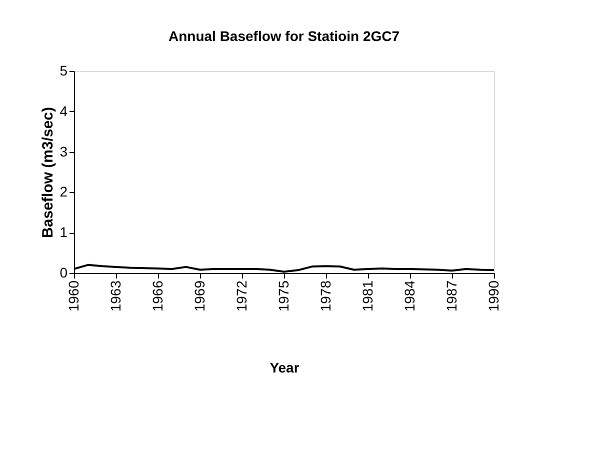  I want to click on y-tick-label: 4, so click(64, 110).